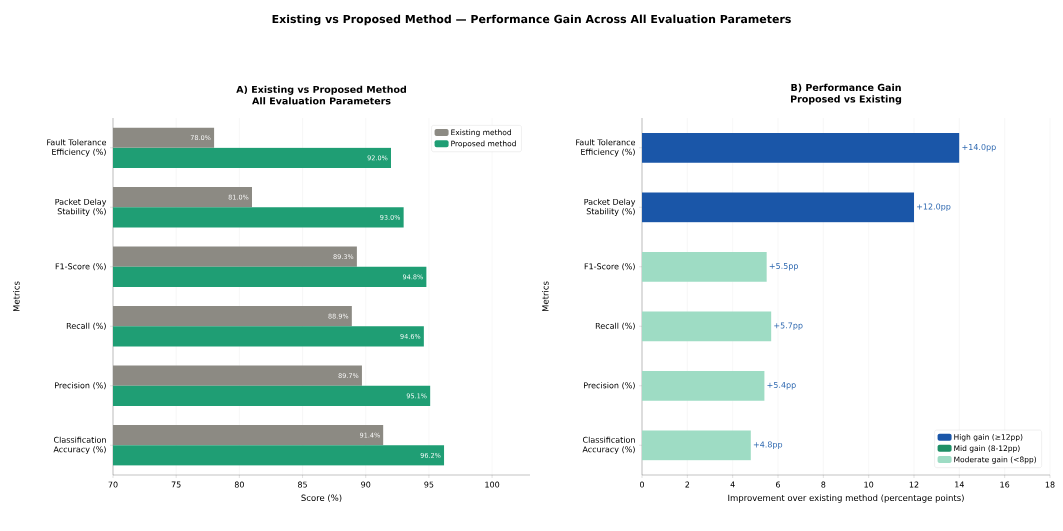 The width and height of the screenshot is (1063, 531). What do you see at coordinates (1005, 484) in the screenshot?
I see `x-tick-label: 16` at bounding box center [1005, 484].